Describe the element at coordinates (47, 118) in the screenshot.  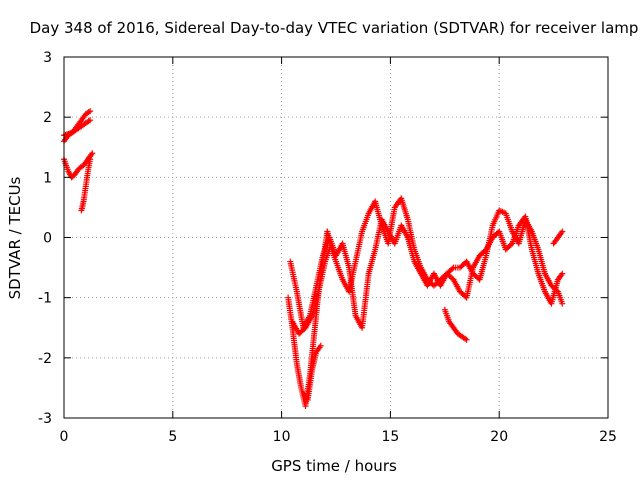
I see `y-tick-label: 2` at that location.